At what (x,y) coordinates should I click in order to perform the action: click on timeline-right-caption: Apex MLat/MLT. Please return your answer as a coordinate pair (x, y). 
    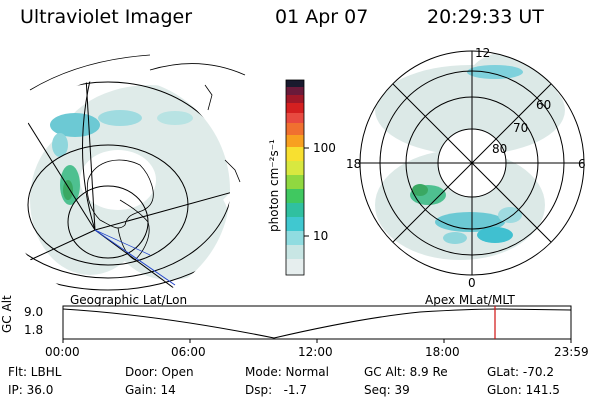
    Looking at the image, I should click on (470, 300).